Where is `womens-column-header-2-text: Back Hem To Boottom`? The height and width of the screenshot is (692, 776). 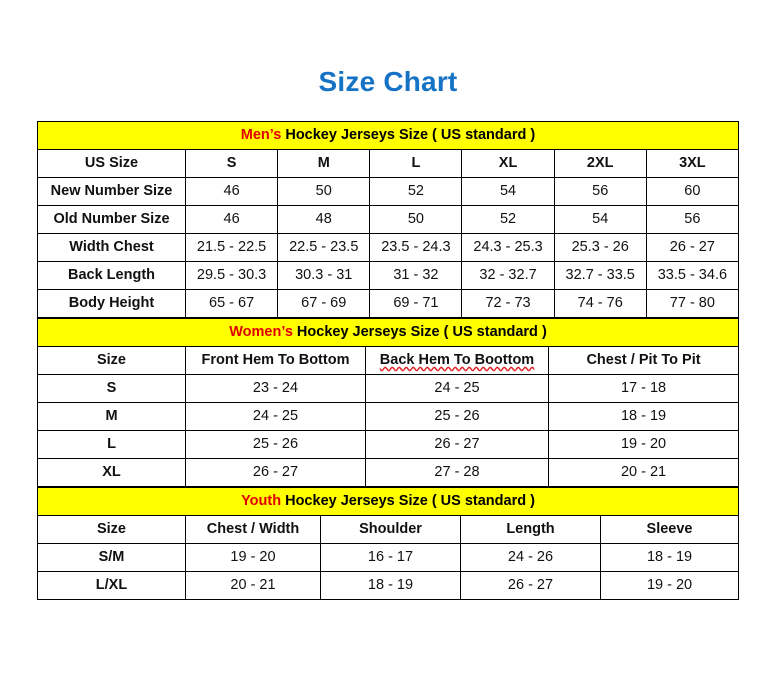
womens-column-header-2-text: Back Hem To Boottom is located at coordinates (457, 360).